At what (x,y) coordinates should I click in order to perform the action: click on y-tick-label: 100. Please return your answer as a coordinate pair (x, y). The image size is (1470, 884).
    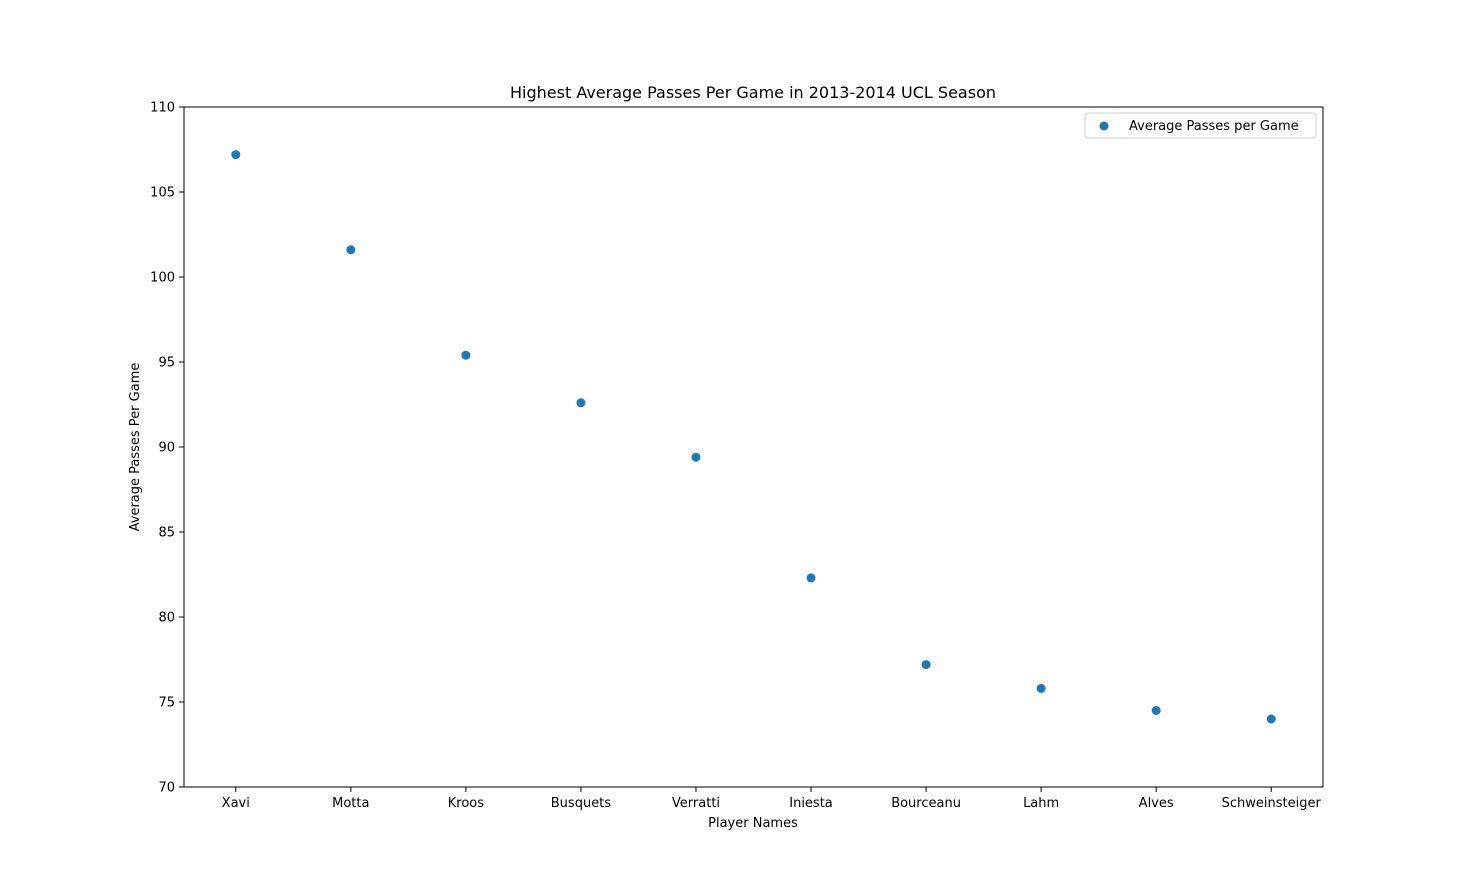
    Looking at the image, I should click on (162, 278).